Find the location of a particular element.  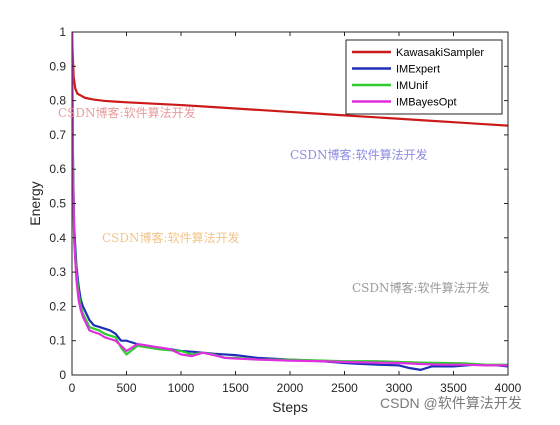

x-tick-label: 1000 is located at coordinates (181, 388).